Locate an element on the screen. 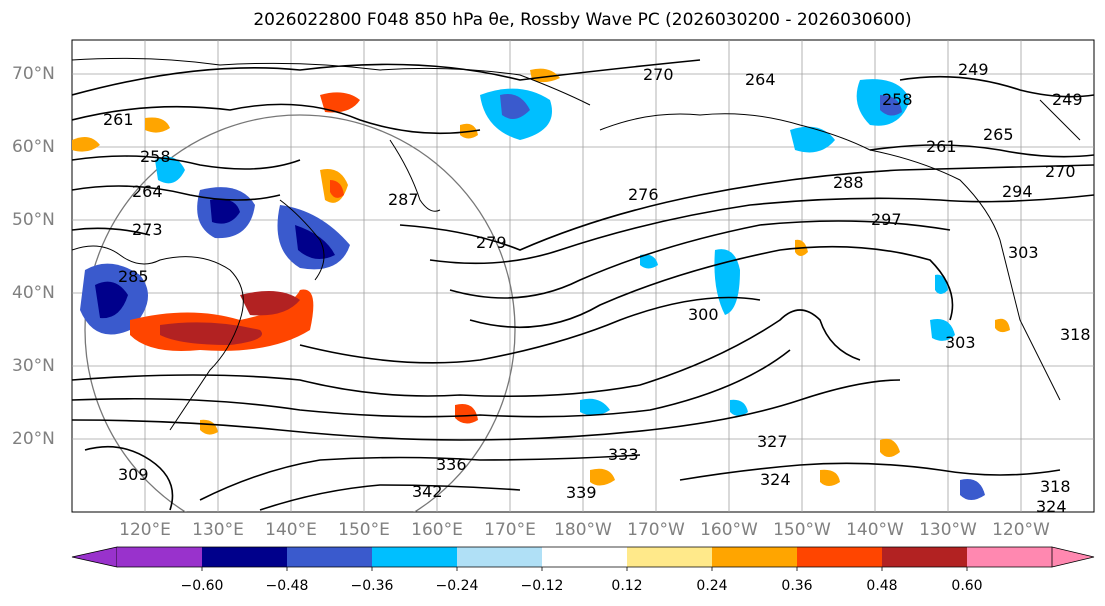  lon-label: 150°E is located at coordinates (364, 530).